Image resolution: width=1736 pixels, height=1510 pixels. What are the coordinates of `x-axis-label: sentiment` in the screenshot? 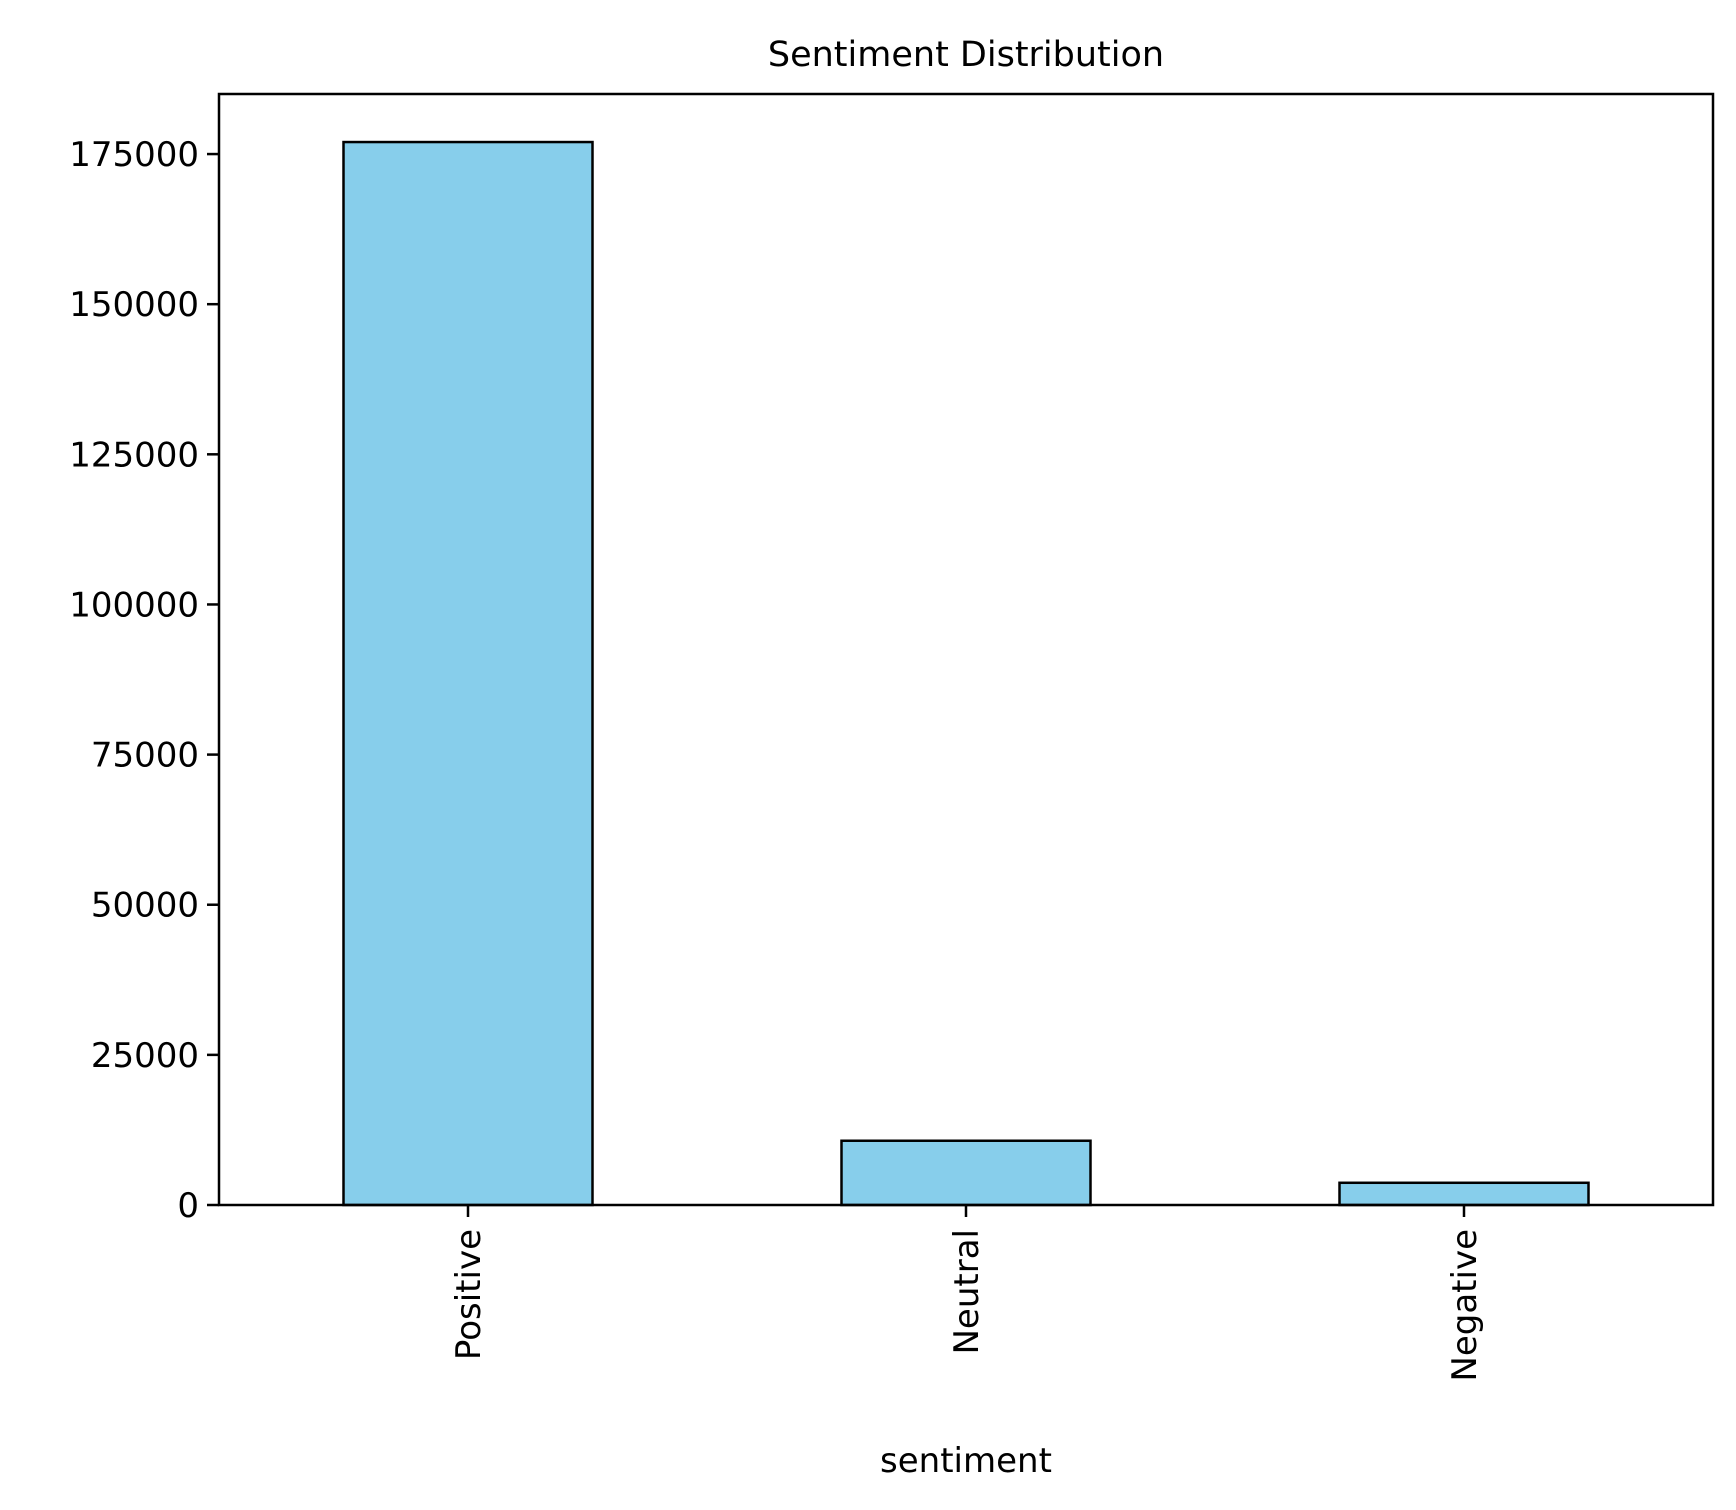 It's located at (966, 1461).